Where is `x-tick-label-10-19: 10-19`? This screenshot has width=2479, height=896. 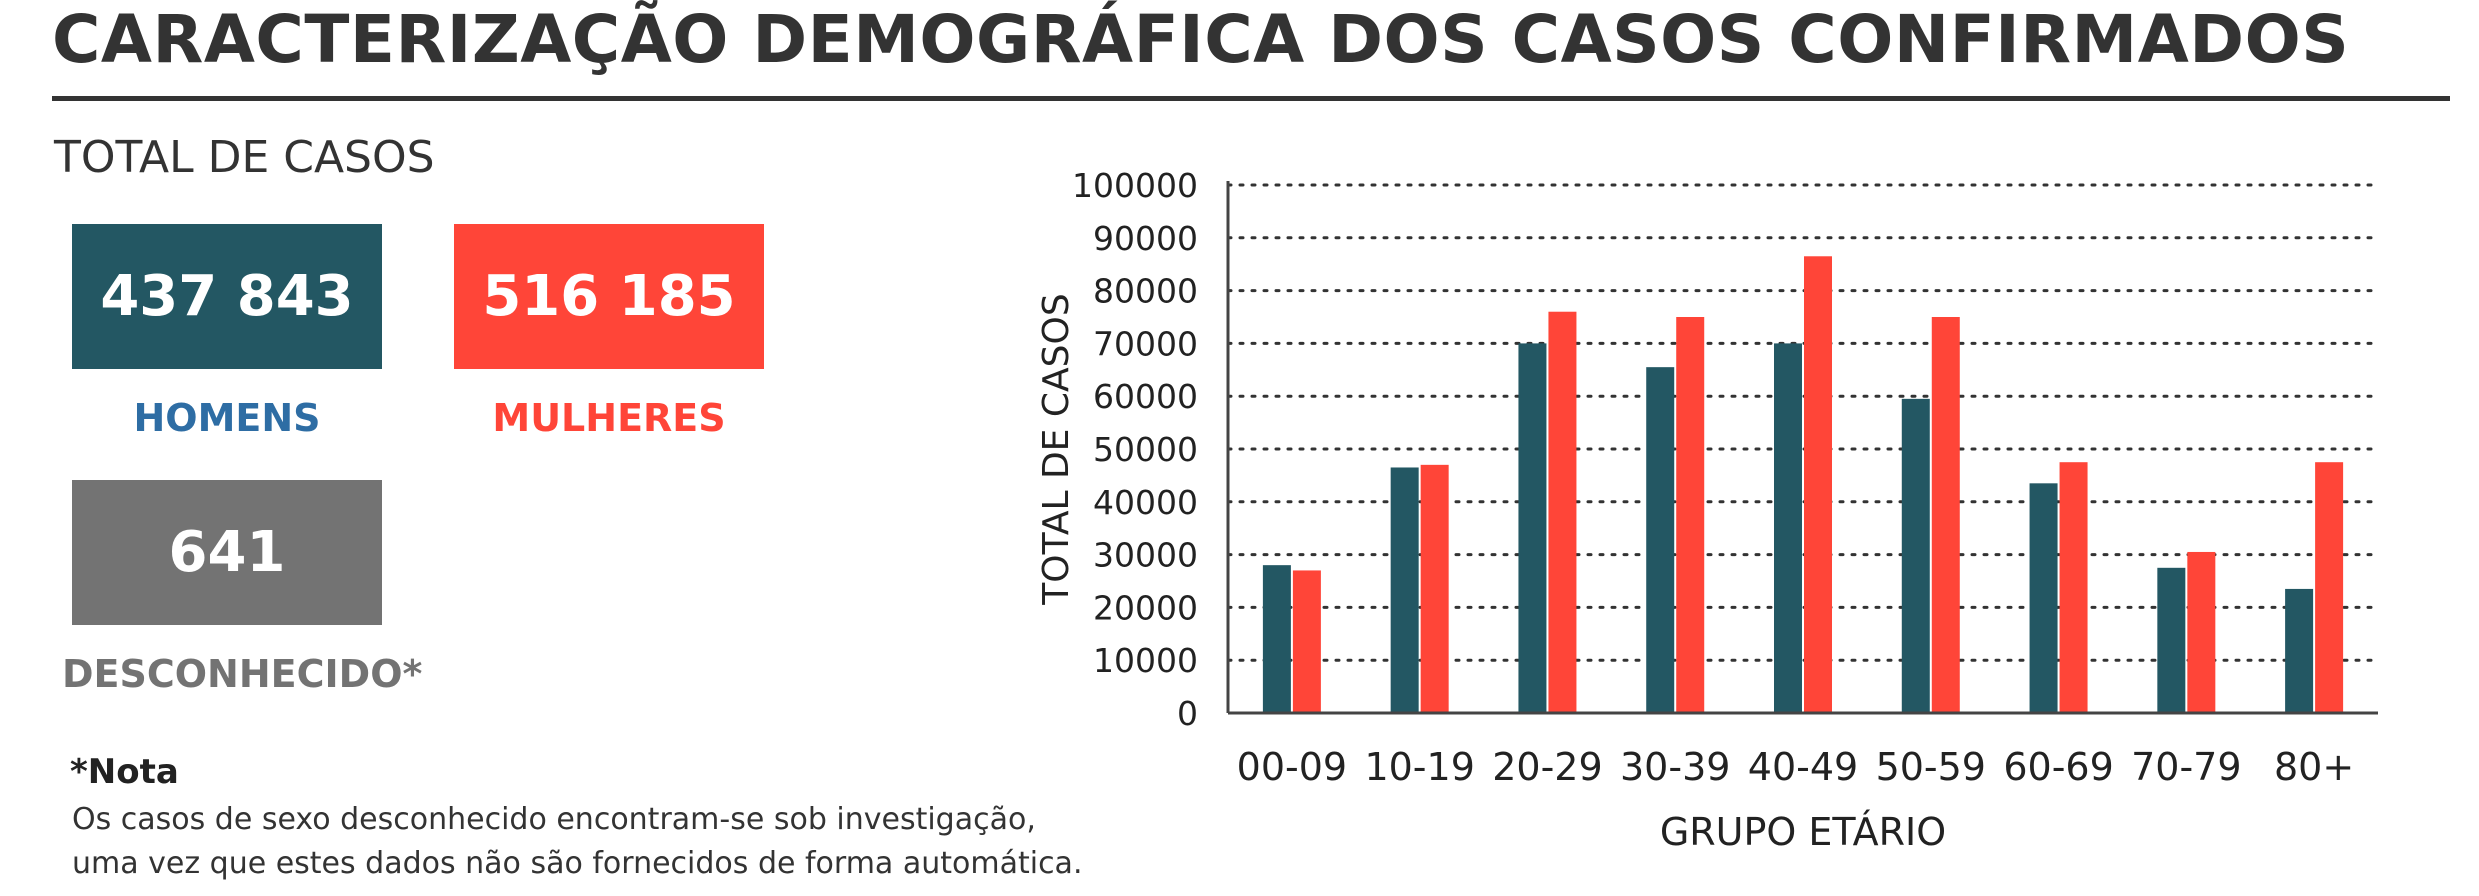
x-tick-label-10-19: 10-19 is located at coordinates (1419, 767).